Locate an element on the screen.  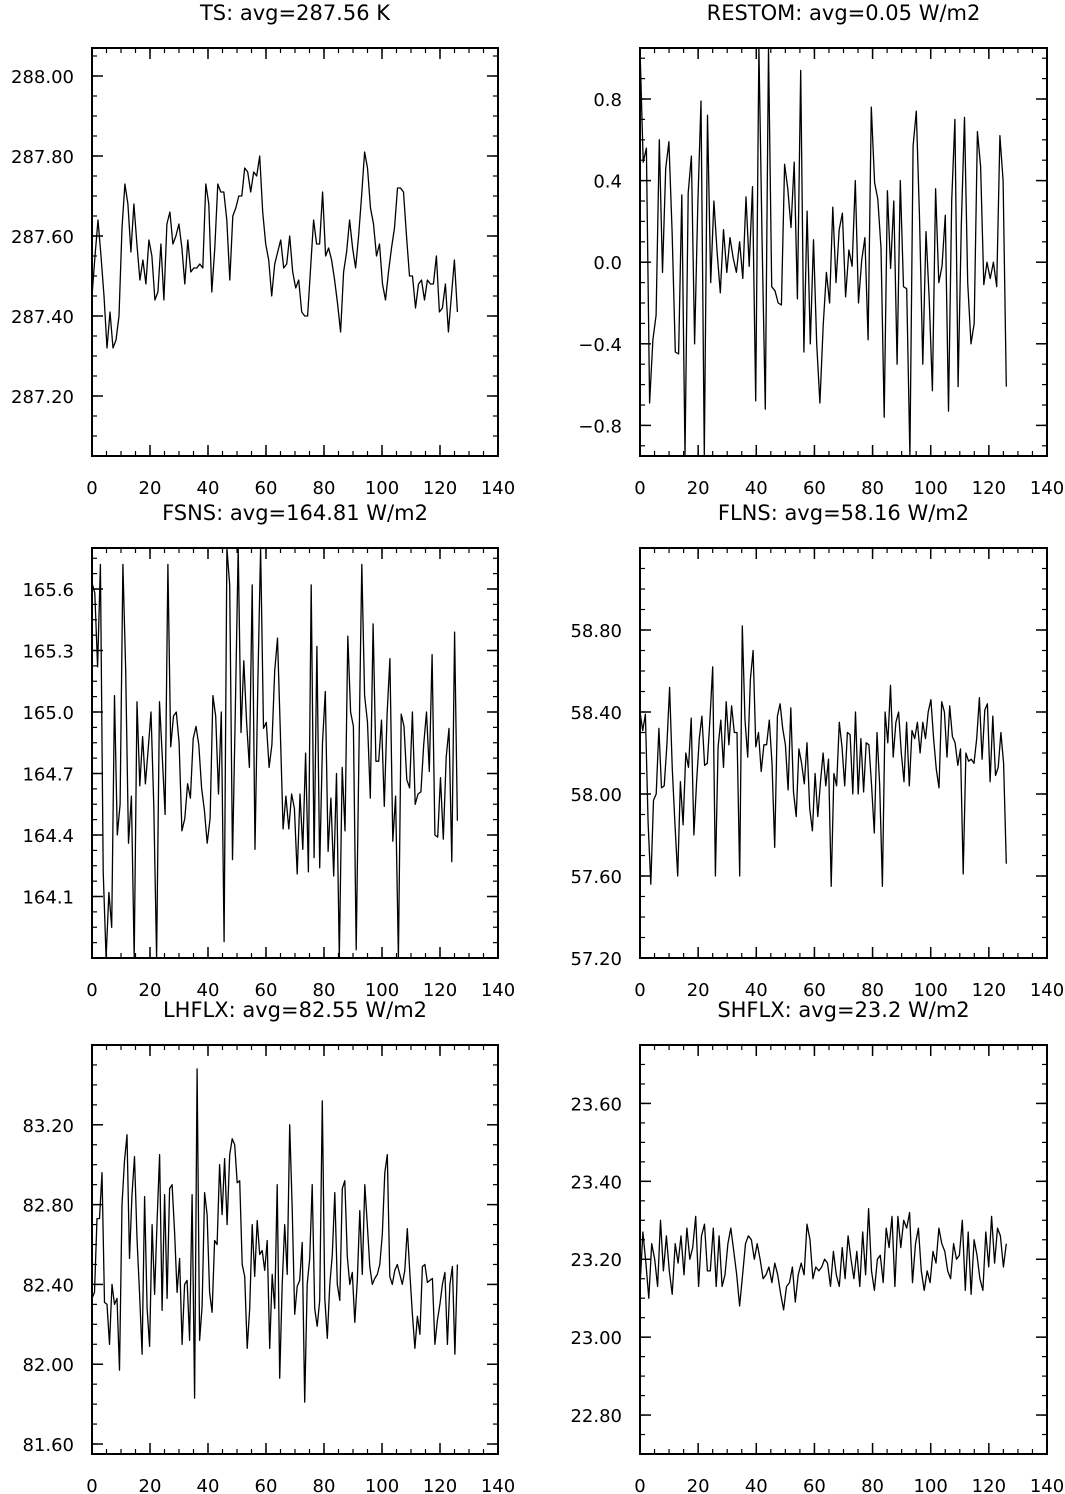
y-tick-label: 287.60 is located at coordinates (42, 237).